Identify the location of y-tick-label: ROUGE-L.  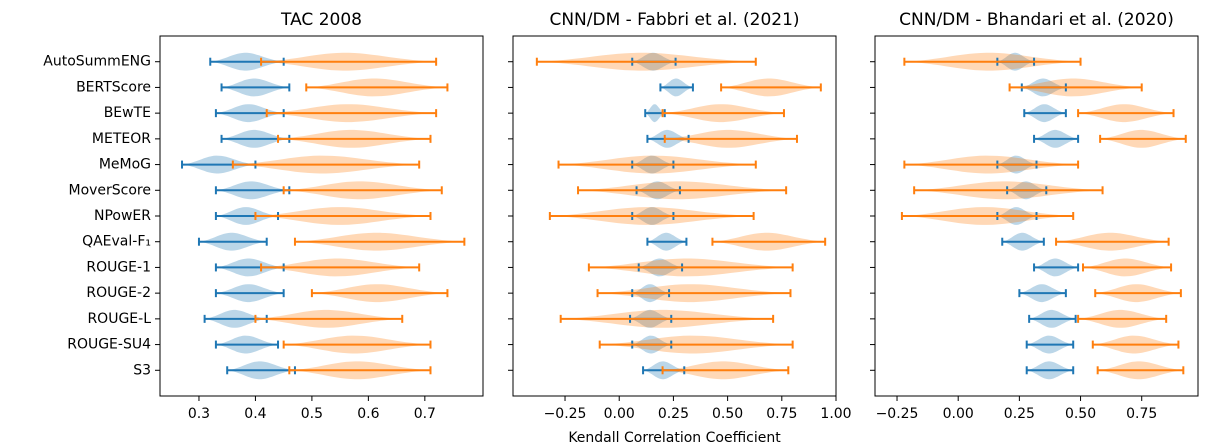
(119, 319).